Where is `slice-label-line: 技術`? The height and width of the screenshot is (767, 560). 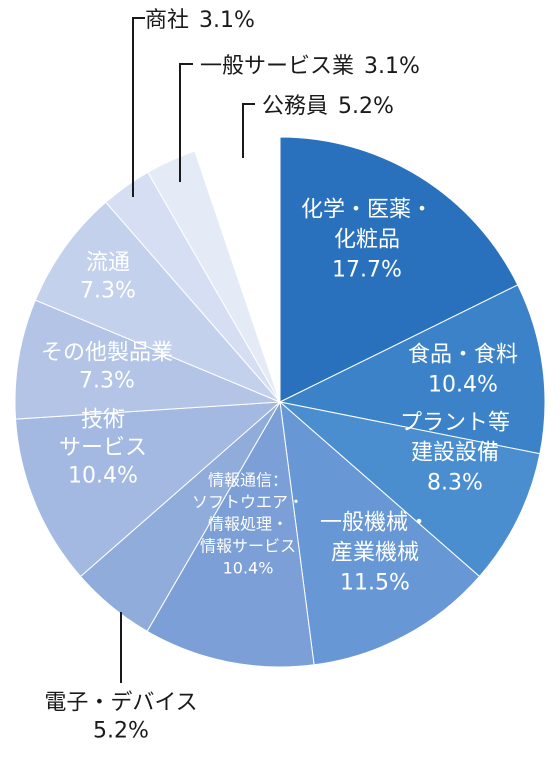 slice-label-line: 技術 is located at coordinates (103, 420).